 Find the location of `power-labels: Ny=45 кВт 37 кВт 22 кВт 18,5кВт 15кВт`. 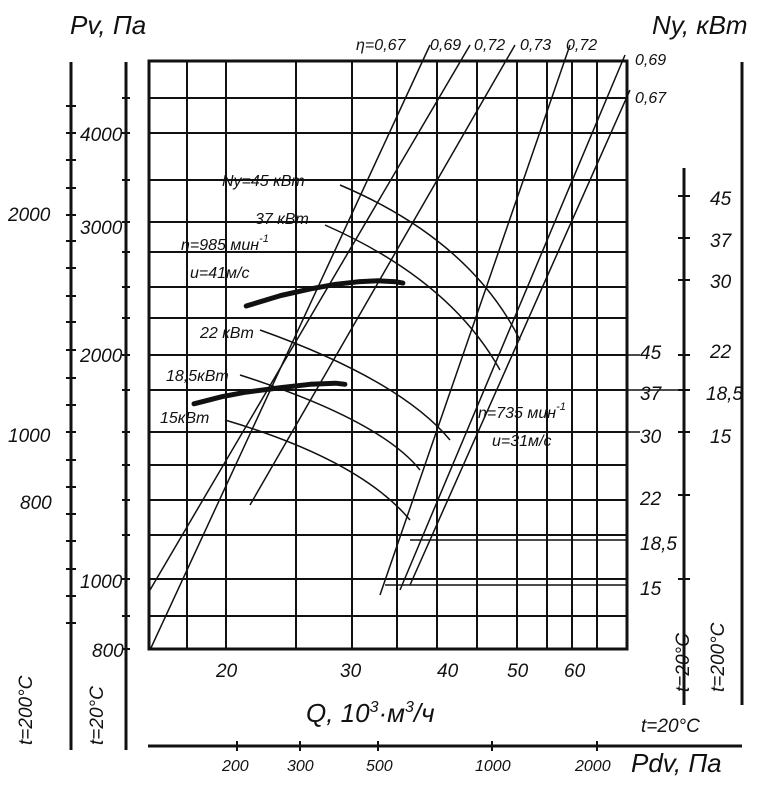

power-labels: Ny=45 кВт 37 кВт 22 кВт 18,5кВт 15кВт is located at coordinates (234, 300).